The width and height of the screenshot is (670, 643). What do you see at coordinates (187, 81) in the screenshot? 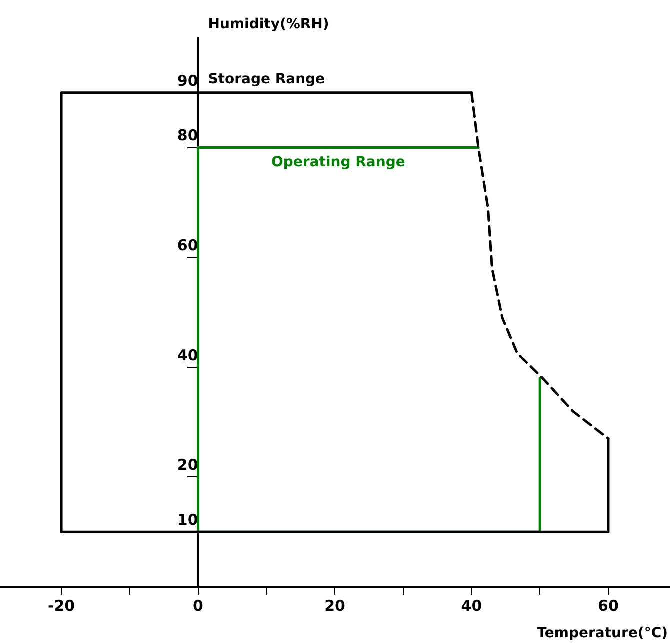
I see `y-tick-label: 90` at bounding box center [187, 81].